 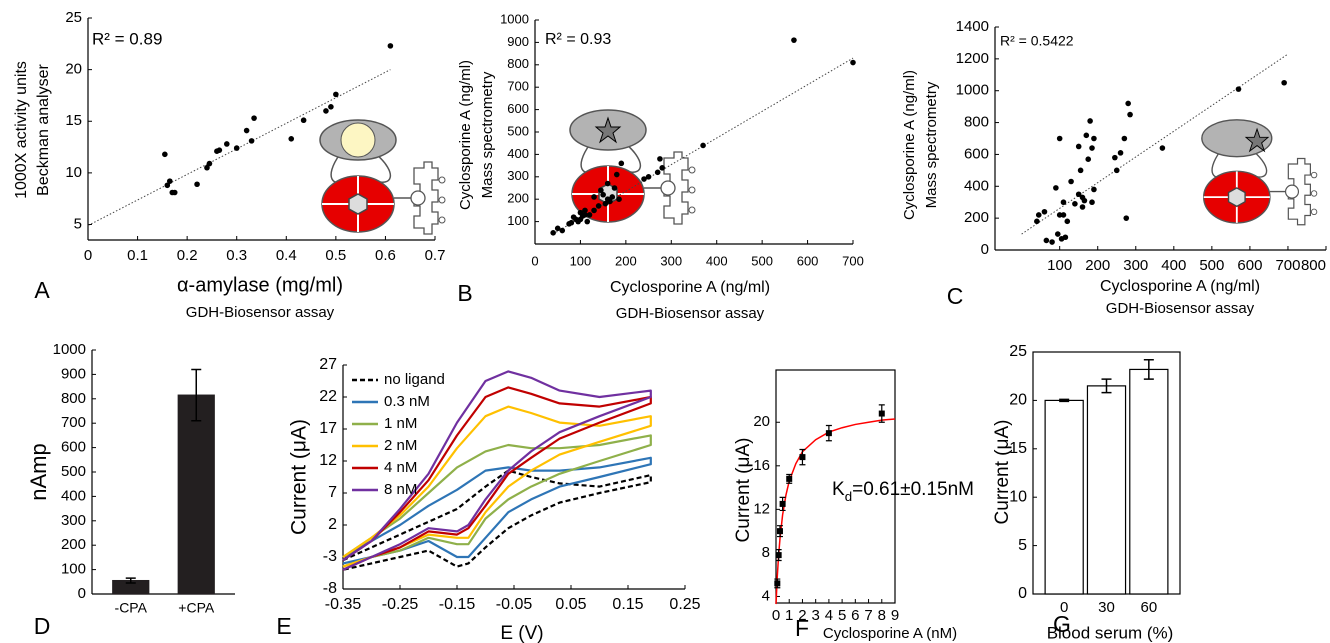 What do you see at coordinates (69, 349) in the screenshot?
I see `y-tick-label: 1000` at bounding box center [69, 349].